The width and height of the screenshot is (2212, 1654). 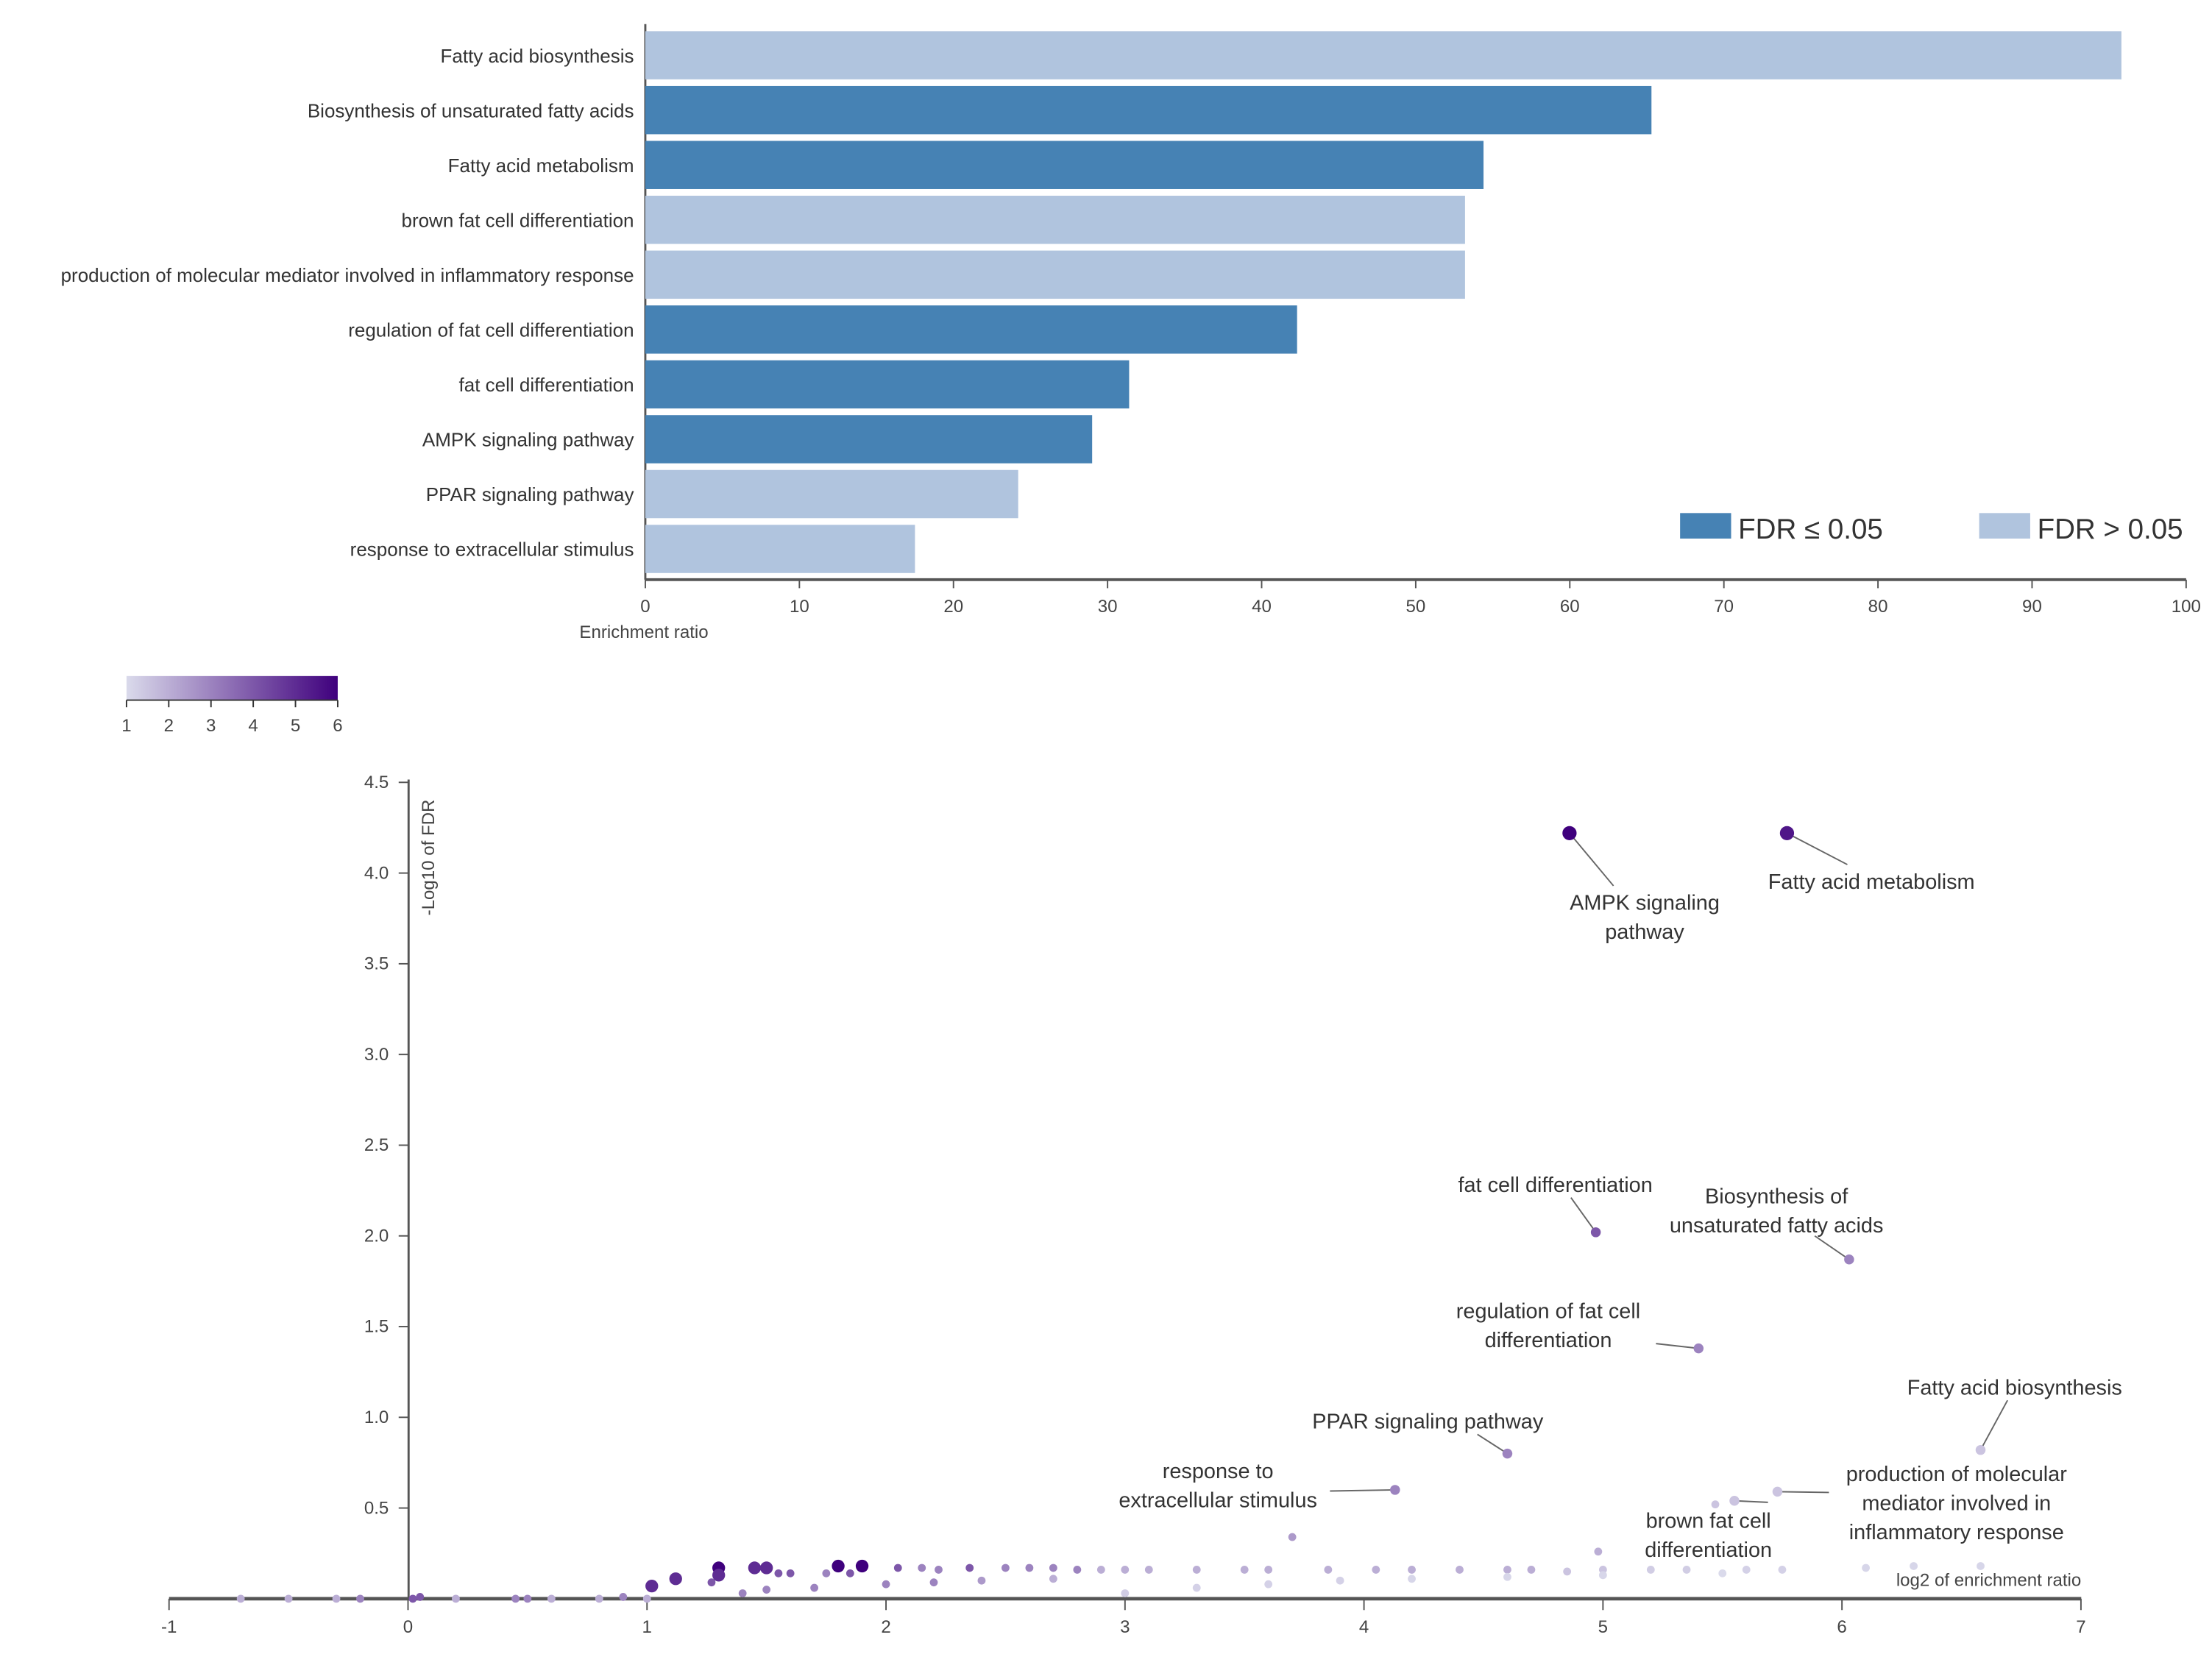 What do you see at coordinates (1570, 607) in the screenshot?
I see `bar-x-tick-label: 60` at bounding box center [1570, 607].